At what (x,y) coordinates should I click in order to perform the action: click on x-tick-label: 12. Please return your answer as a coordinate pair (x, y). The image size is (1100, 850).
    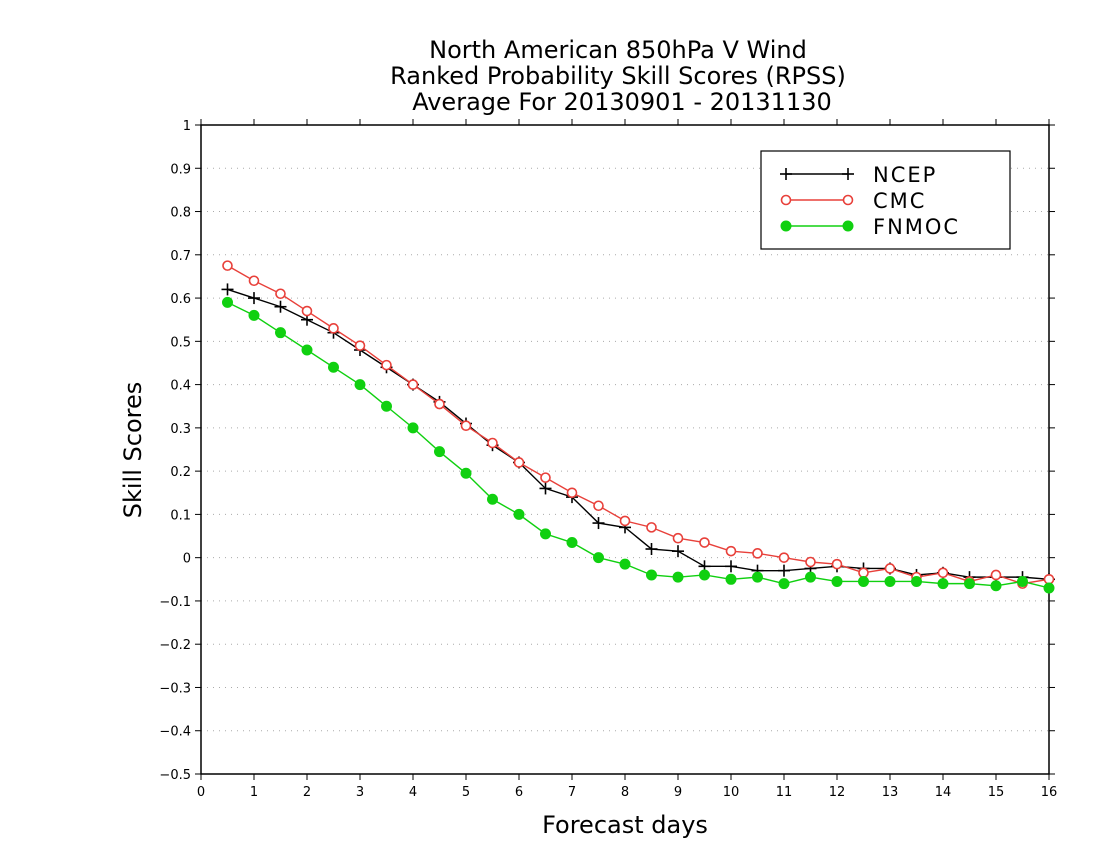
    Looking at the image, I should click on (837, 792).